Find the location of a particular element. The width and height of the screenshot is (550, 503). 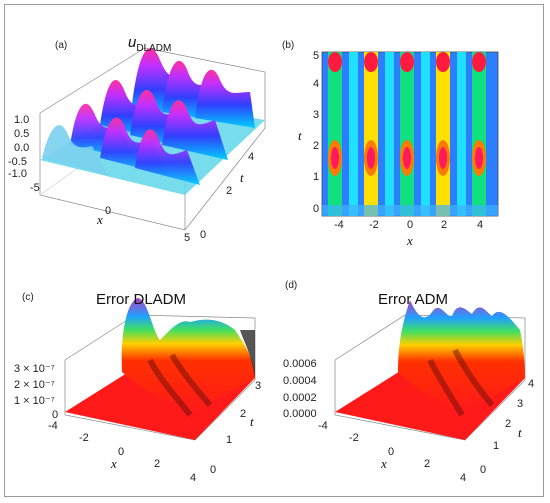

panel-d-t-tick: 2 is located at coordinates (508, 424).